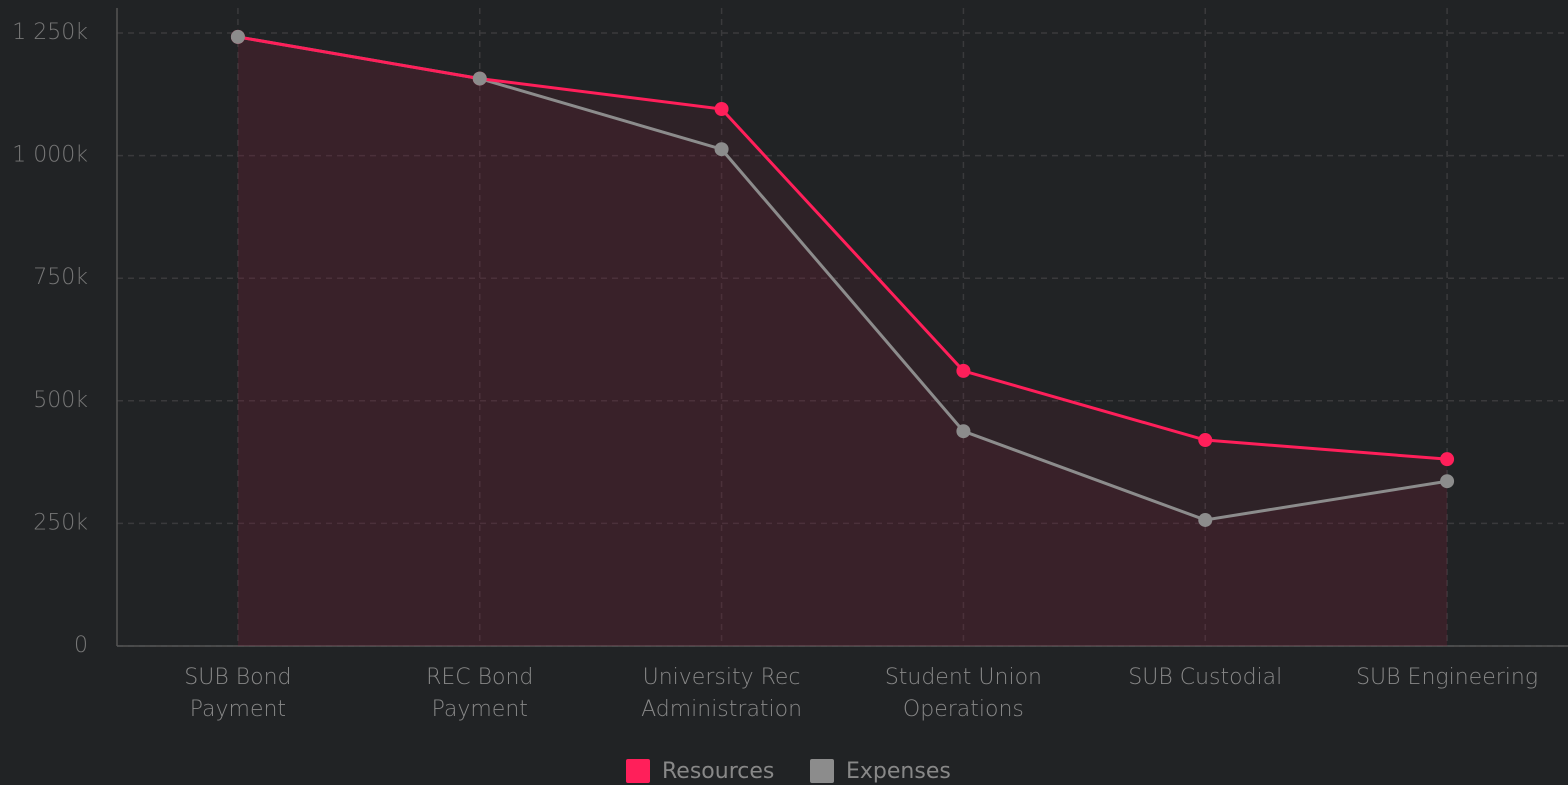  I want to click on y-tick-label: 750k, so click(60, 277).